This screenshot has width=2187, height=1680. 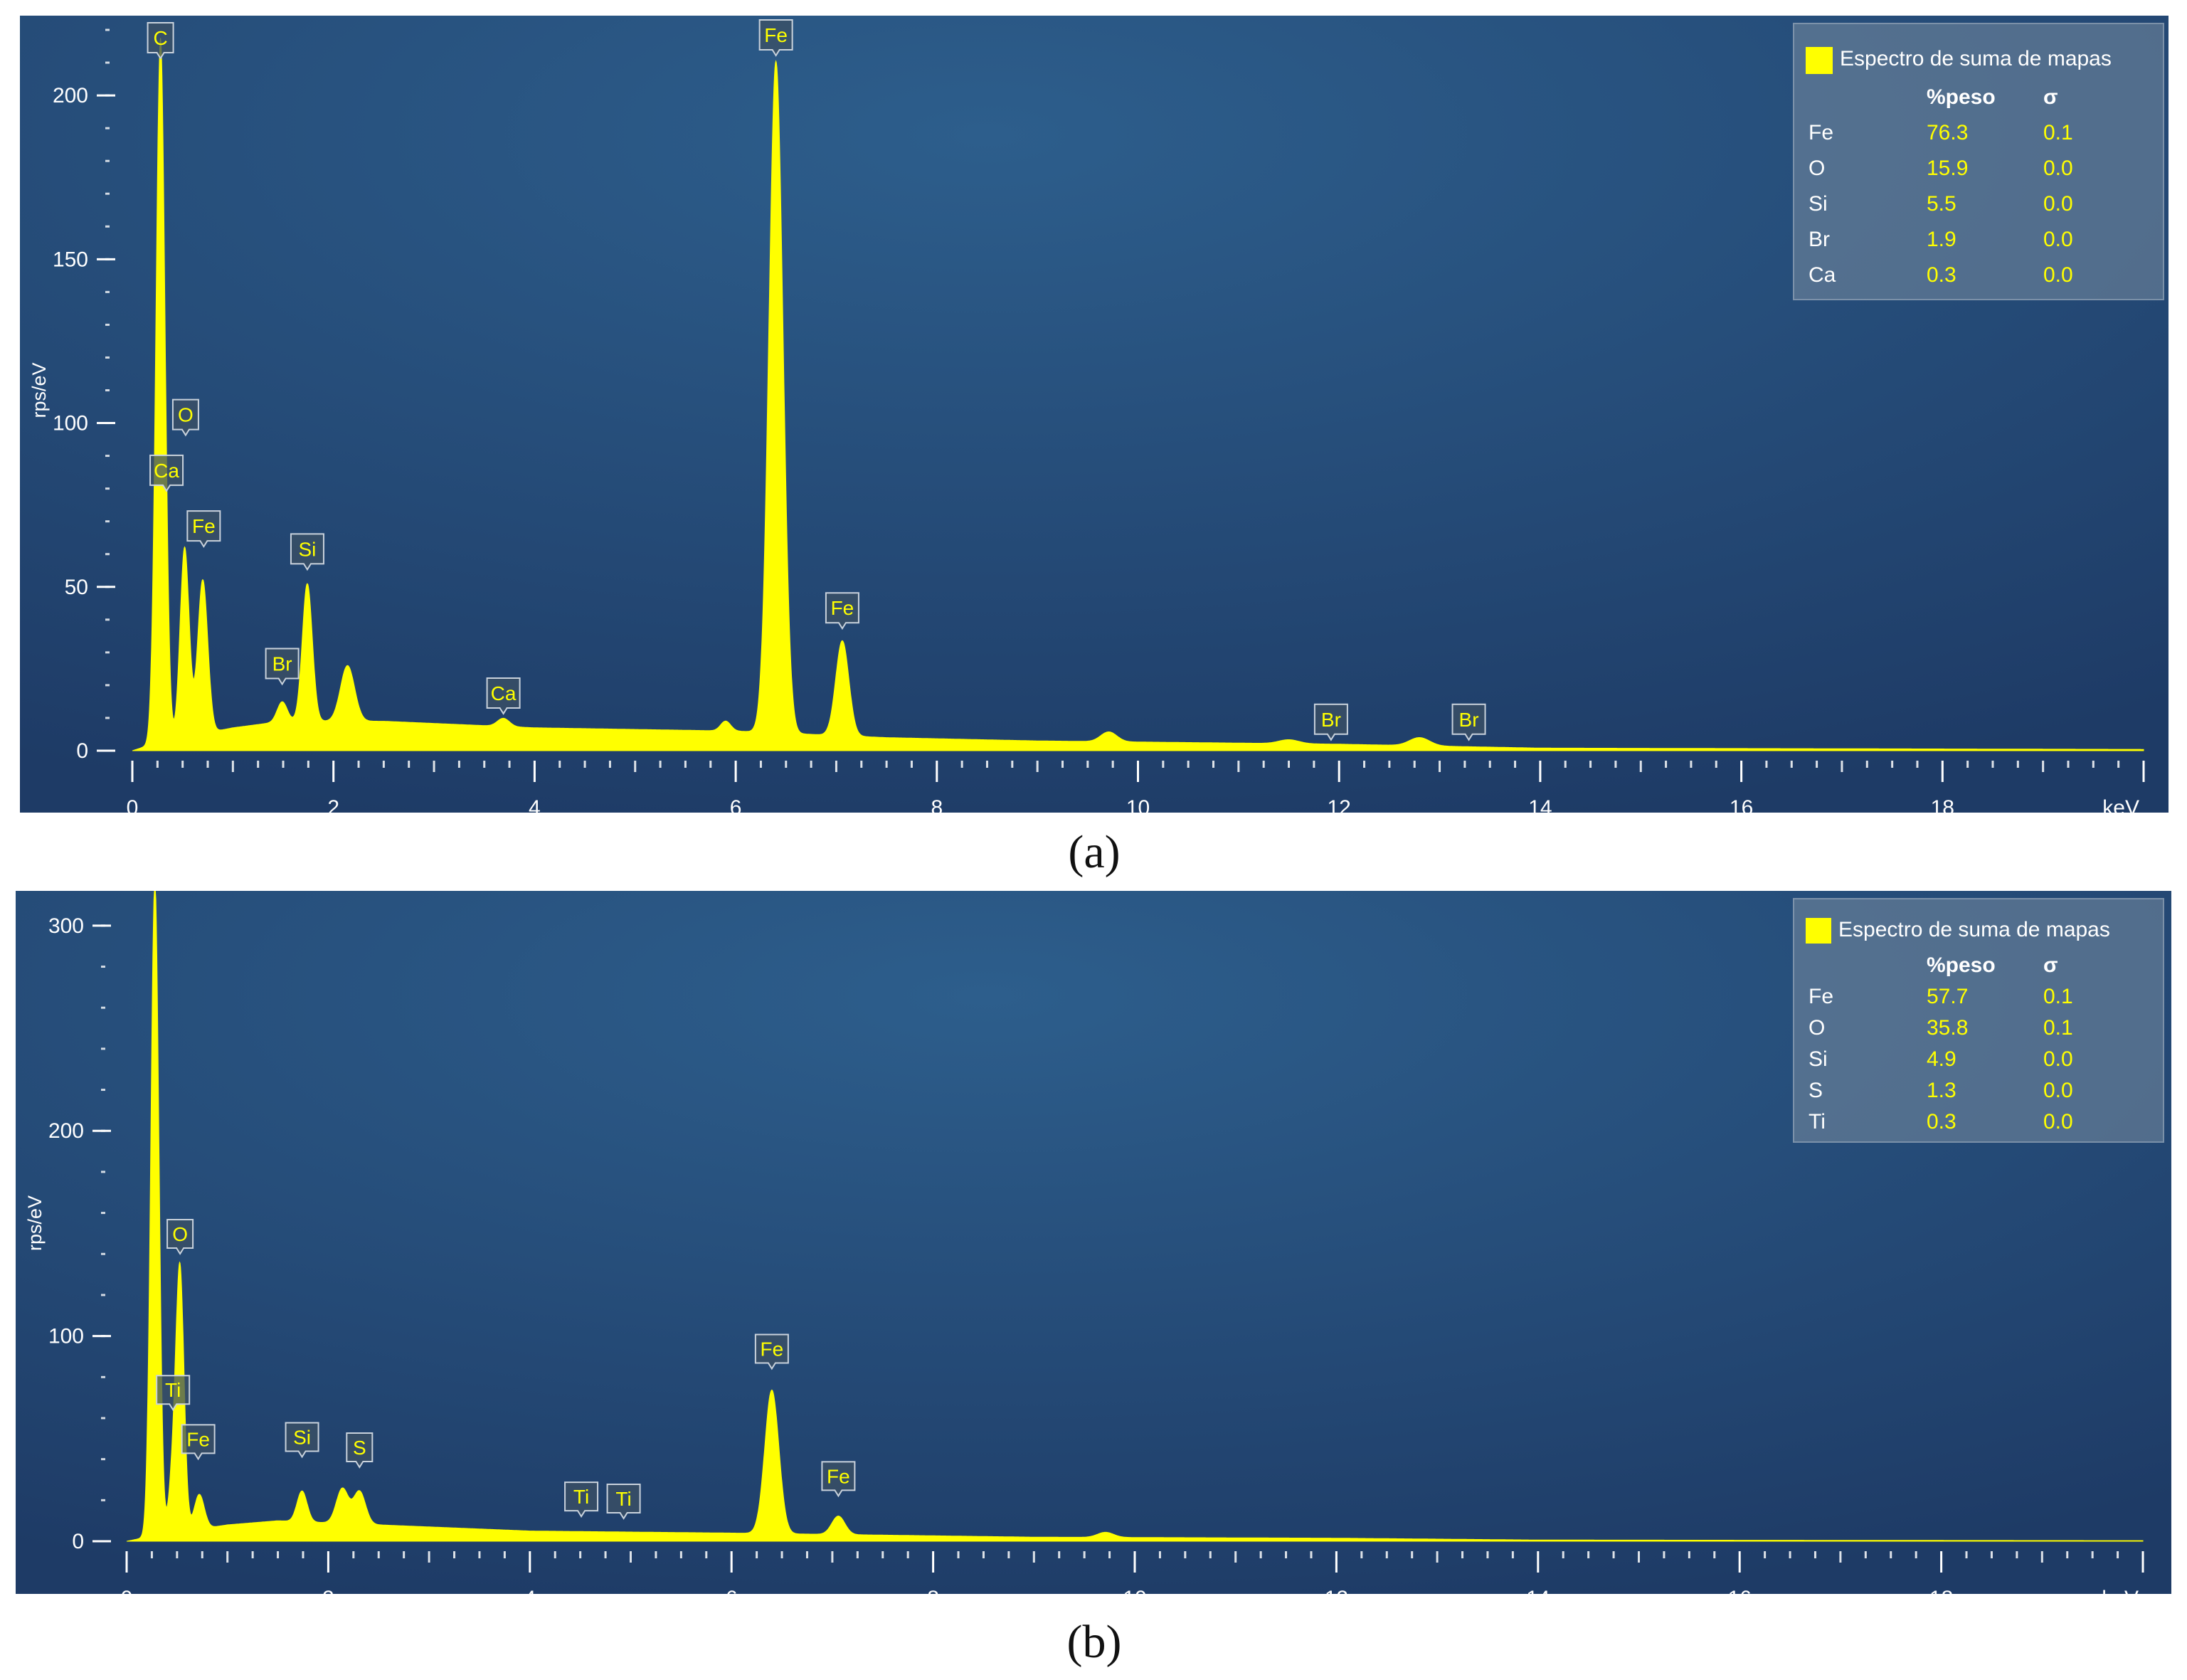 What do you see at coordinates (1948, 1028) in the screenshot?
I see `legend-weight: 35.8` at bounding box center [1948, 1028].